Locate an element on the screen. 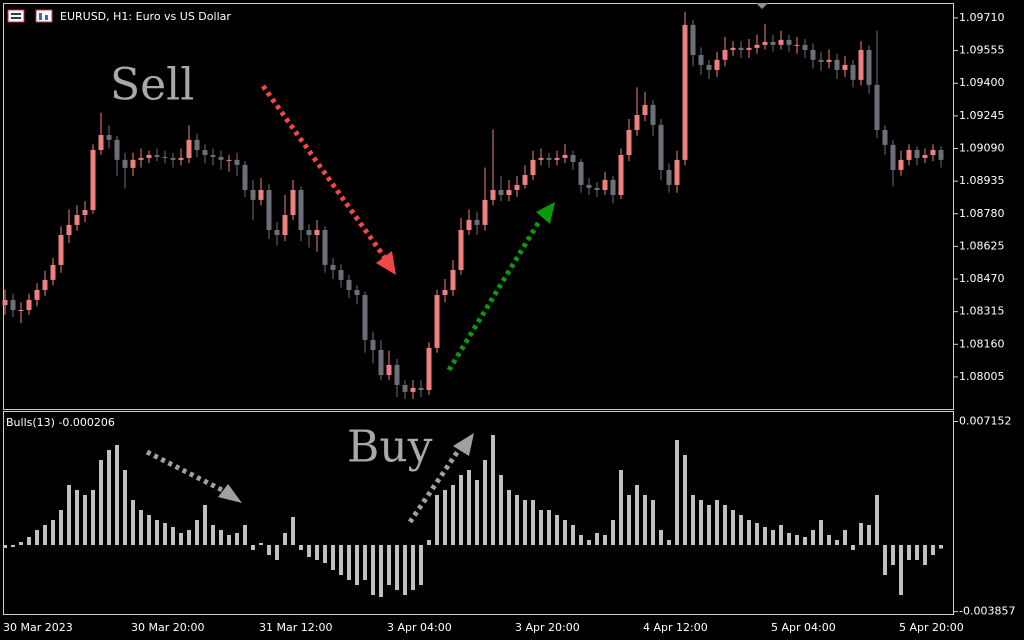 The height and width of the screenshot is (640, 1024). toolbar-icons is located at coordinates (30, 16).